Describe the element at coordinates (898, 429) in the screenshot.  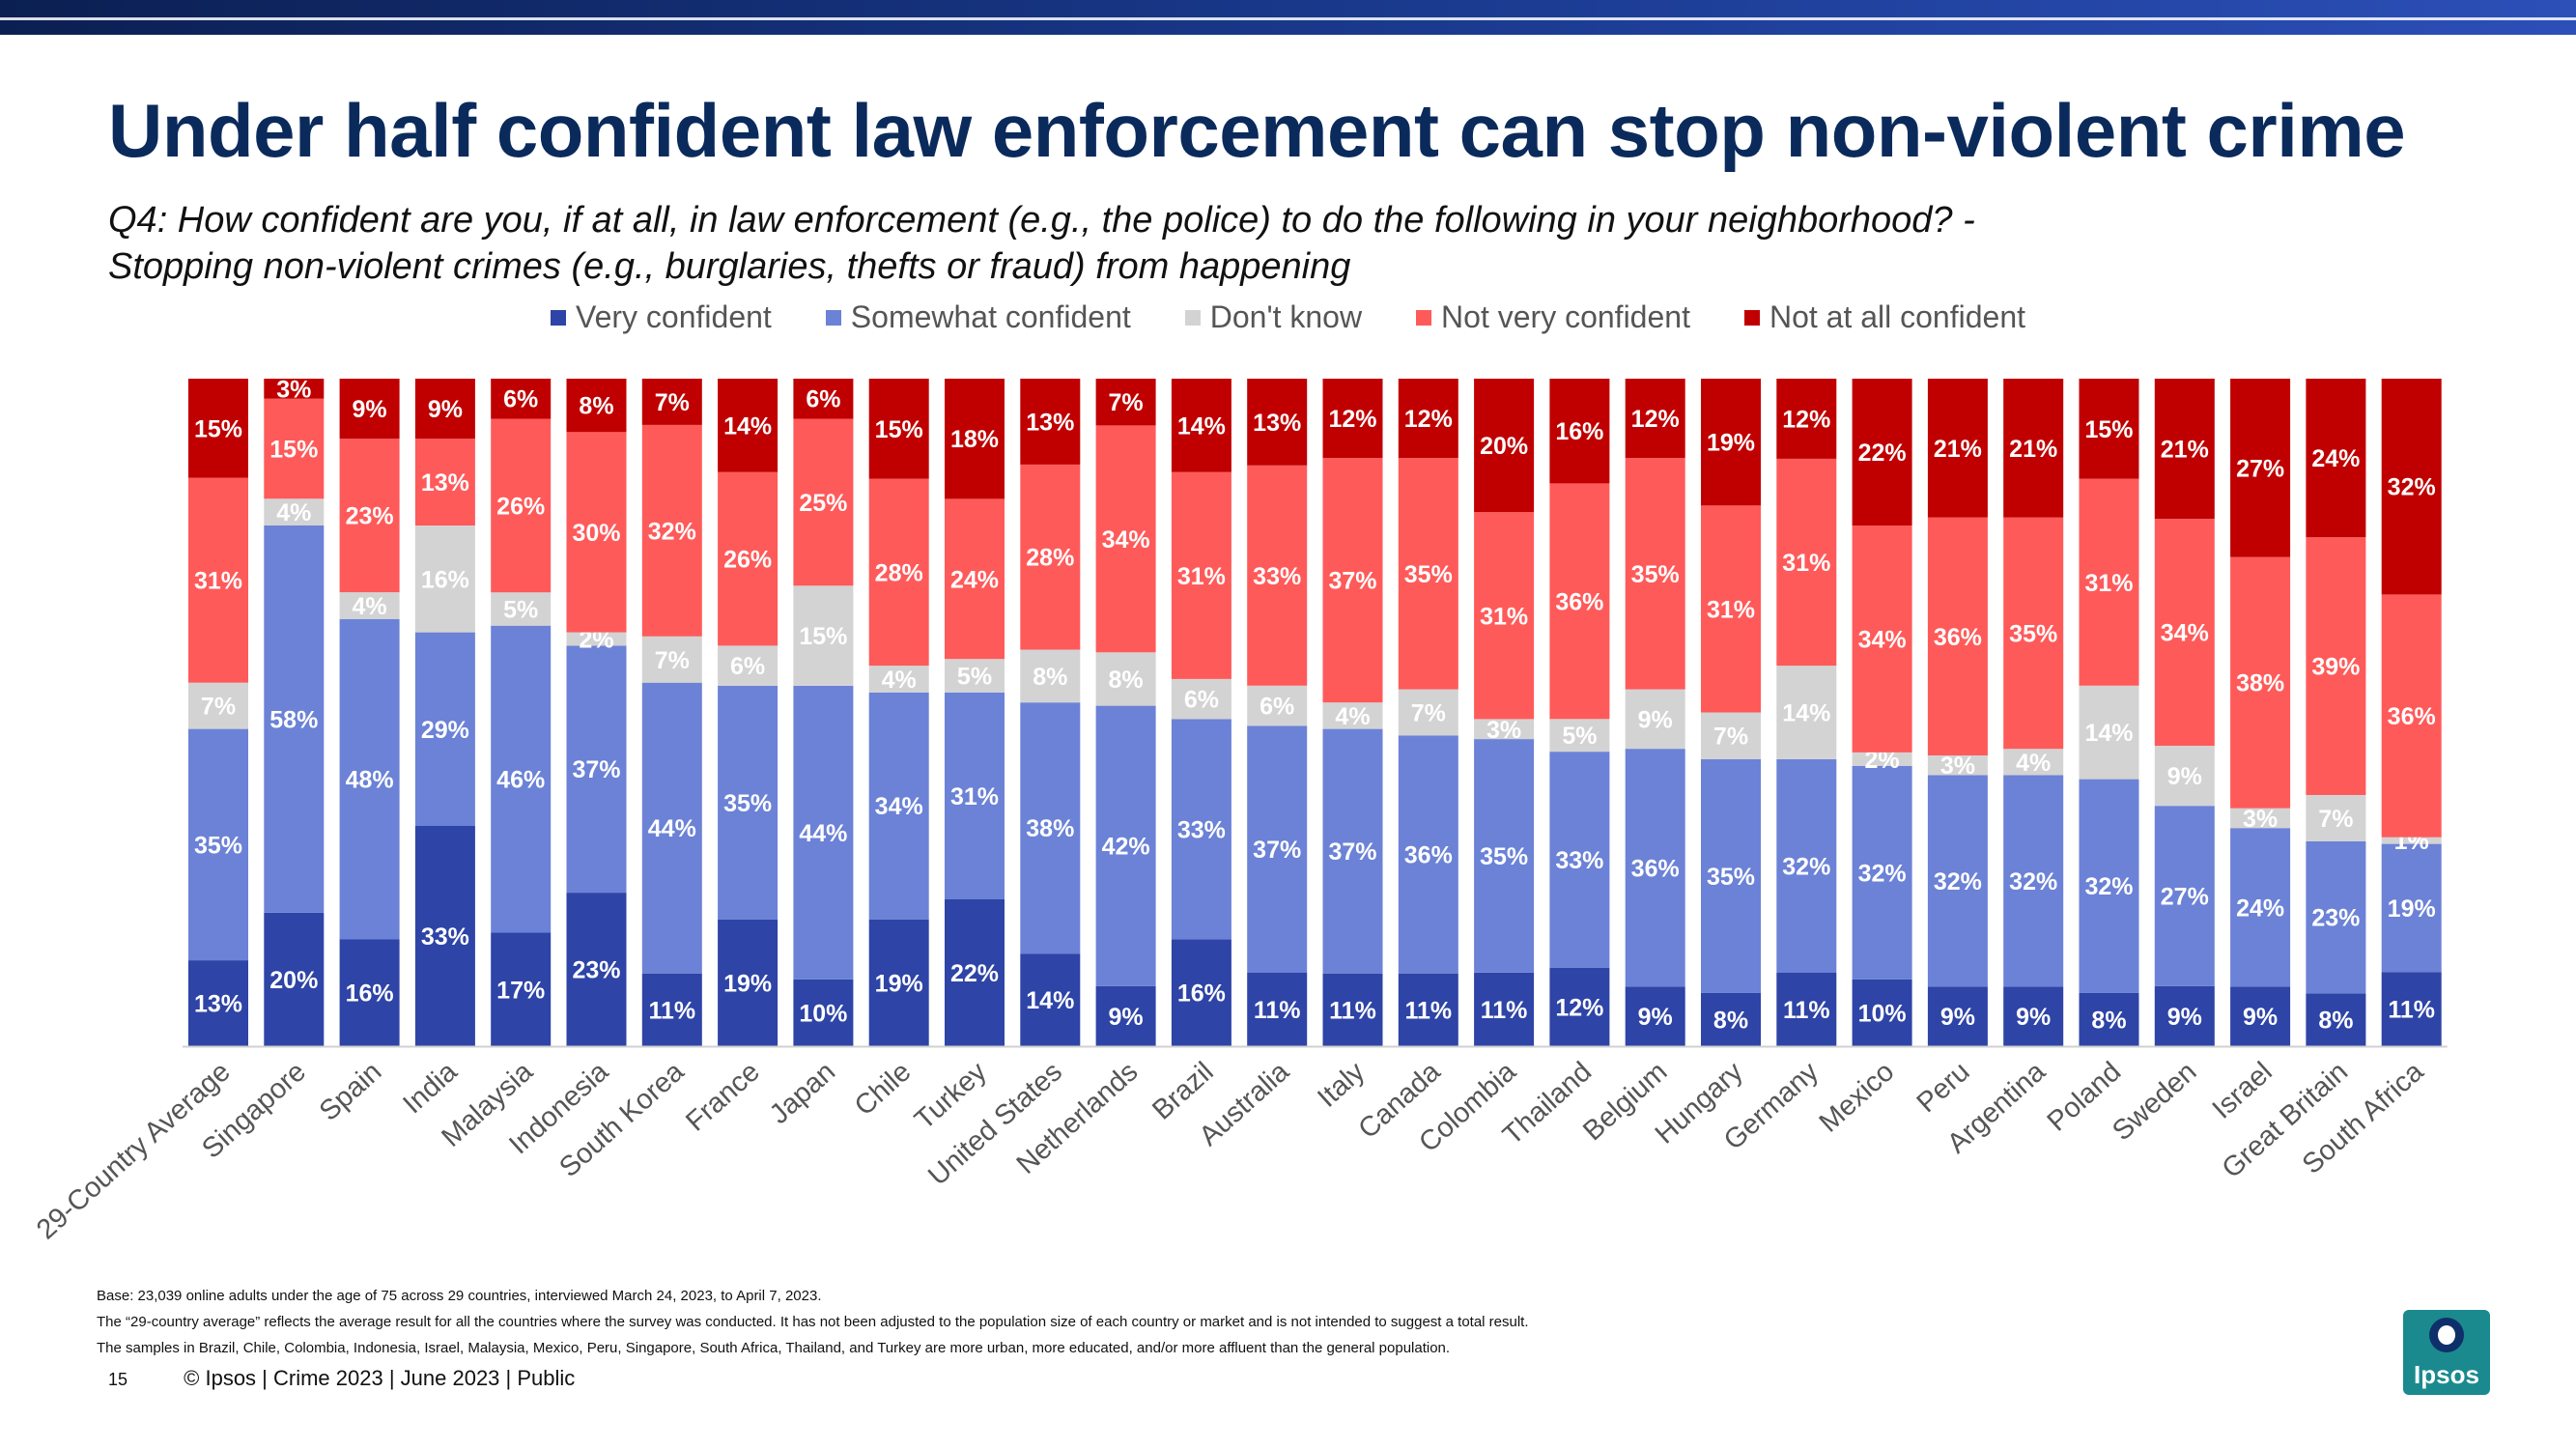
I see `bar-segment-not-at-all-confident-chile` at that location.